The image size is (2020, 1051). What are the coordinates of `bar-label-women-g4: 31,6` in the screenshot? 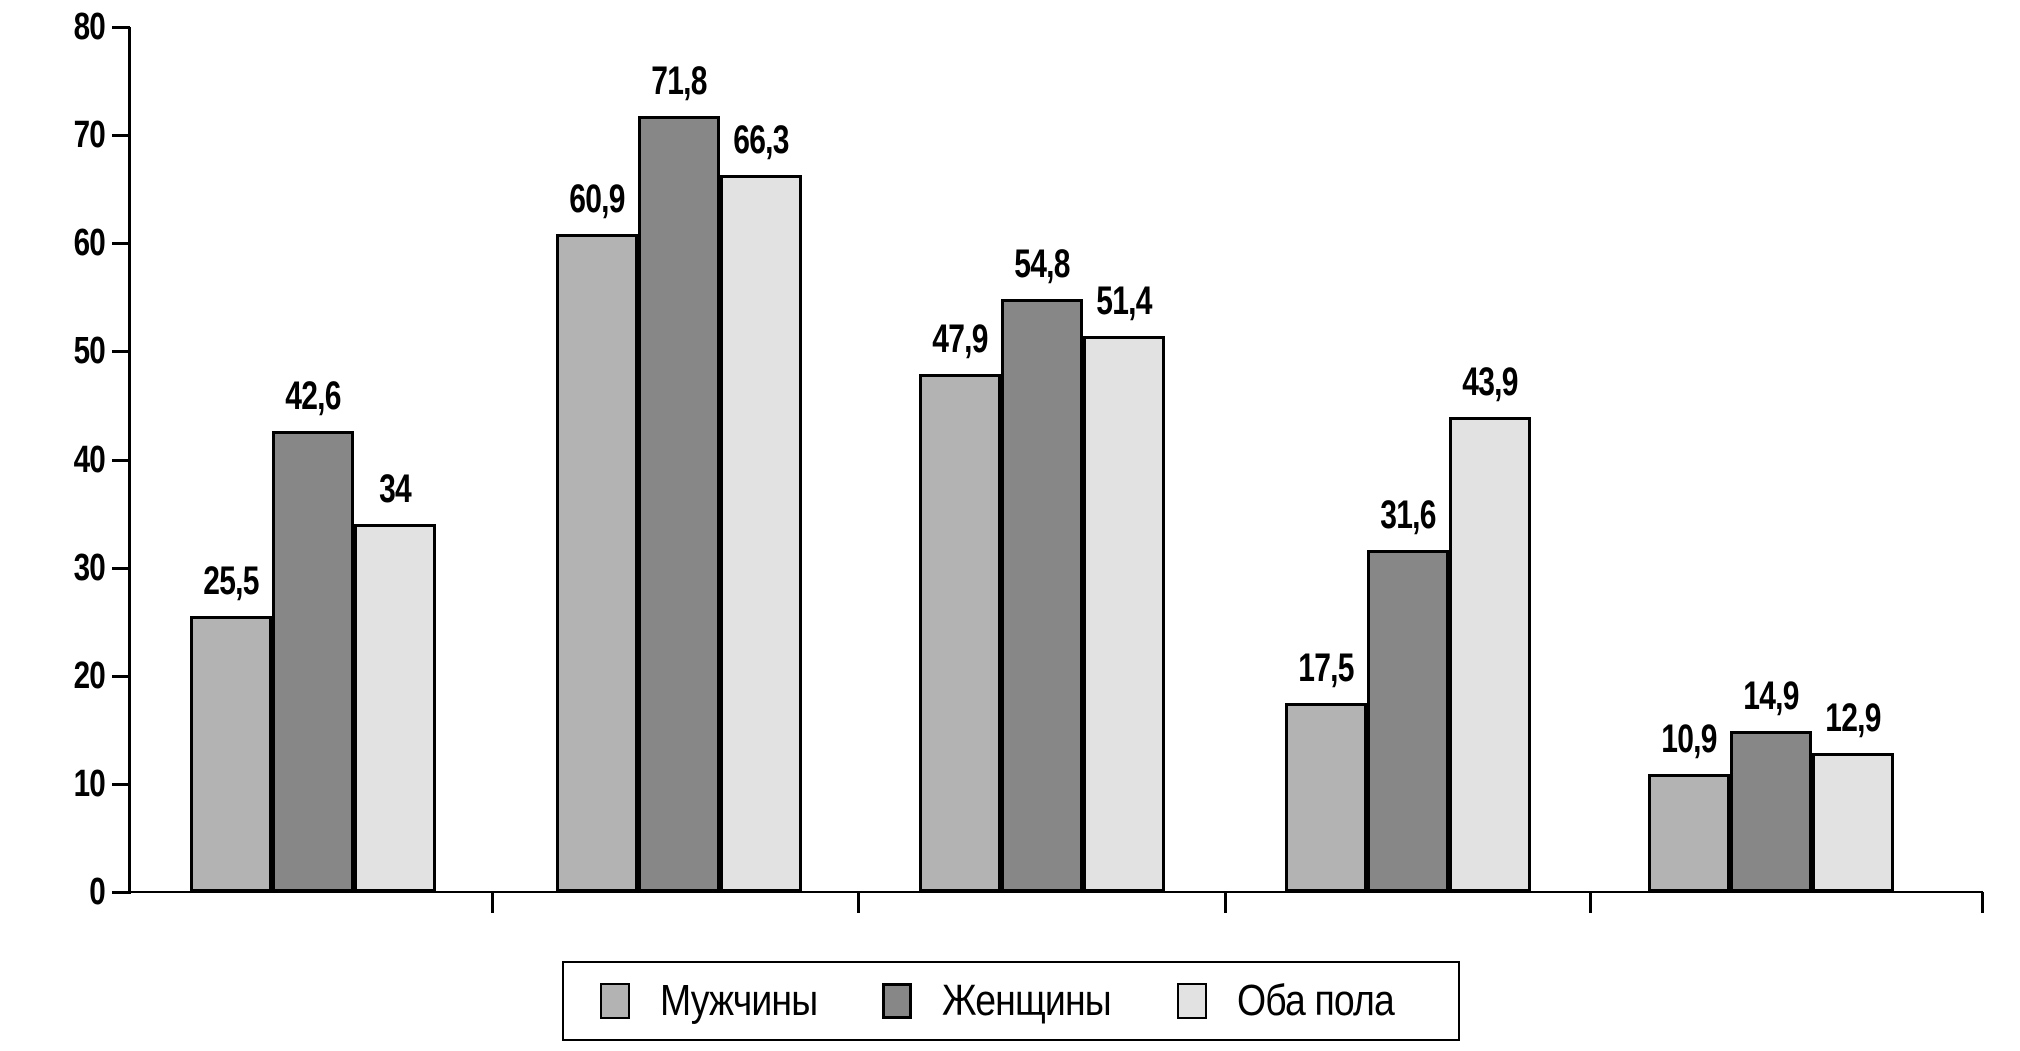 It's located at (1408, 515).